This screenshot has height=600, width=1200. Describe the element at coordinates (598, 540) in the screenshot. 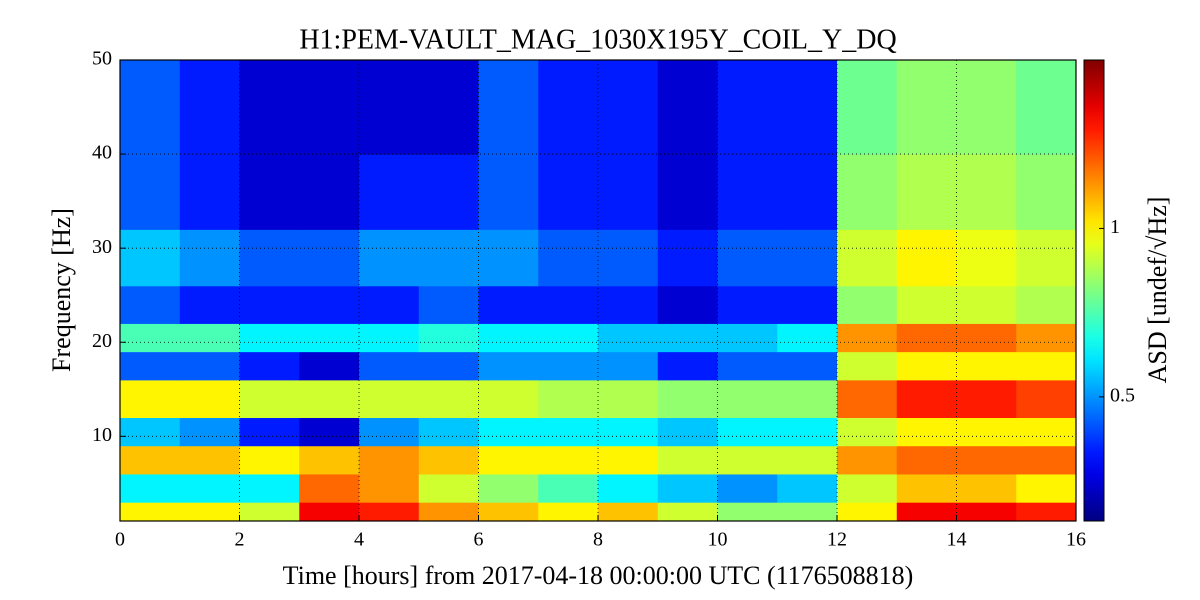

I see `x-tick-label: 8` at that location.